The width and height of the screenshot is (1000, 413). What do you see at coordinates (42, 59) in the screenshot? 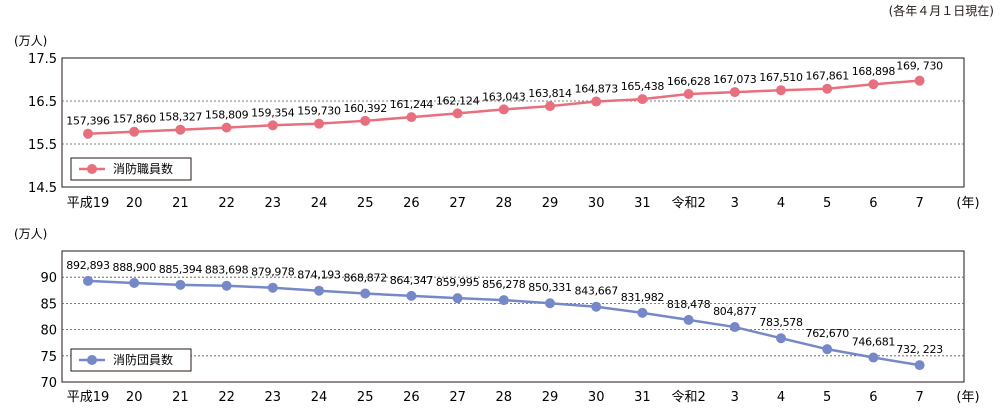
I see `panel1-y-tick-label: 17.5` at bounding box center [42, 59].